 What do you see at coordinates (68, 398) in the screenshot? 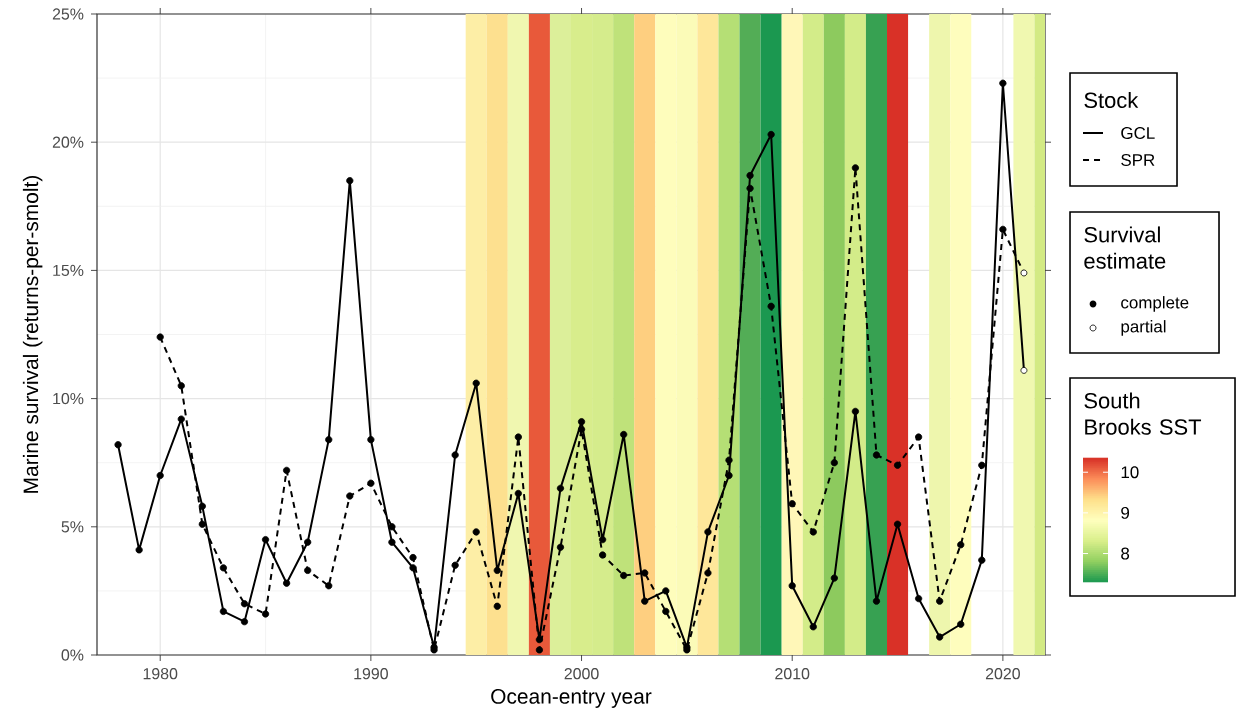
I see `y-tick-label: 10%` at bounding box center [68, 398].